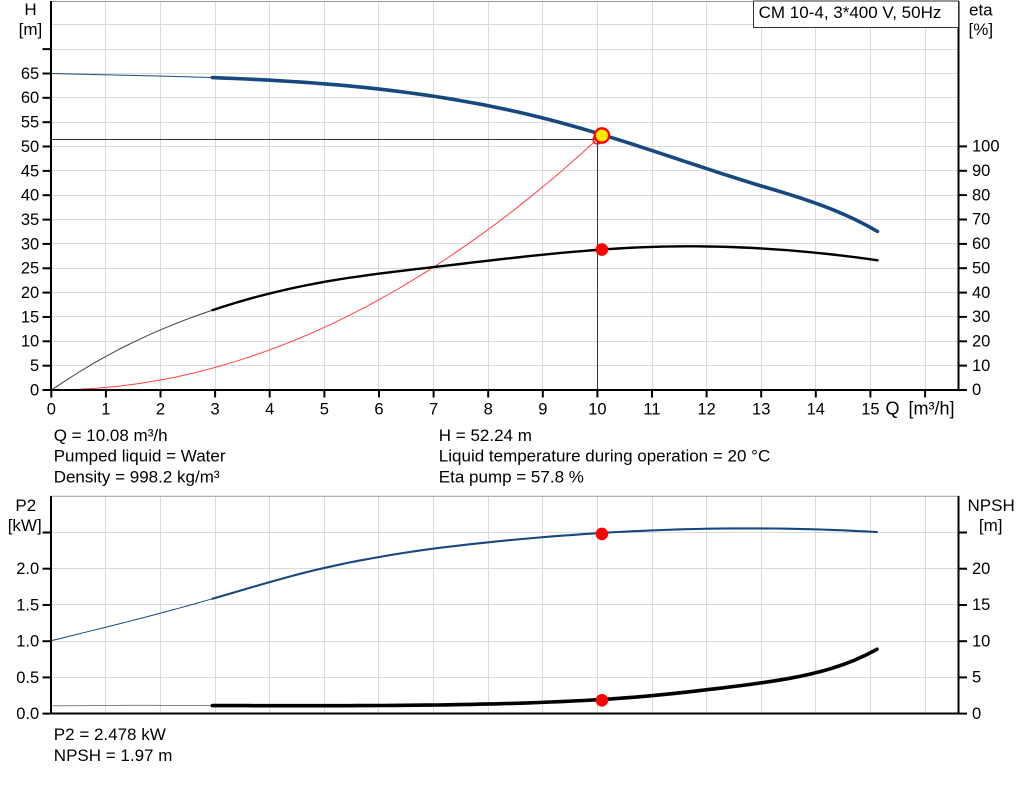 Image resolution: width=1024 pixels, height=786 pixels. Describe the element at coordinates (488, 409) in the screenshot. I see `svg-text: 8` at that location.